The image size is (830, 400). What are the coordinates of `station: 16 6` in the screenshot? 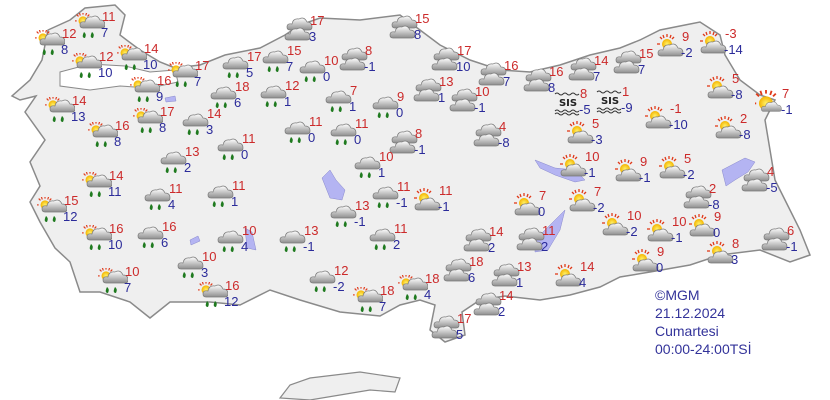 It's located at (158, 241).